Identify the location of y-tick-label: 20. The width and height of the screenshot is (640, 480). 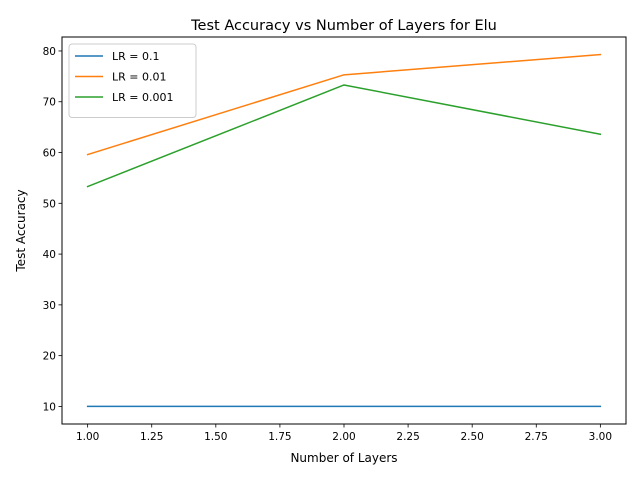
(49, 357).